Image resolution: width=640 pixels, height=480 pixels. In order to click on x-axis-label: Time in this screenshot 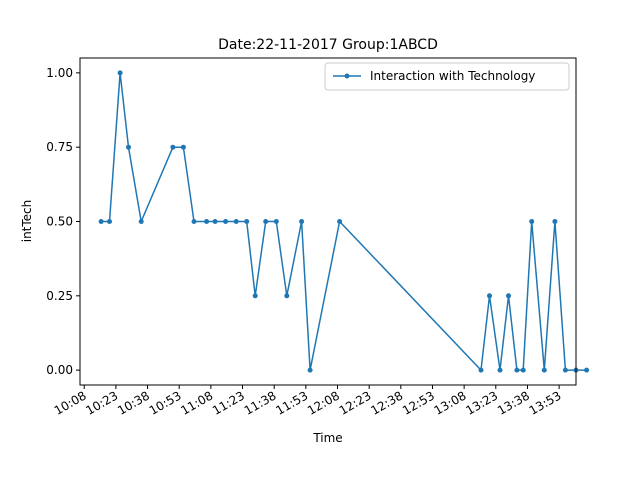, I will do `click(327, 438)`.